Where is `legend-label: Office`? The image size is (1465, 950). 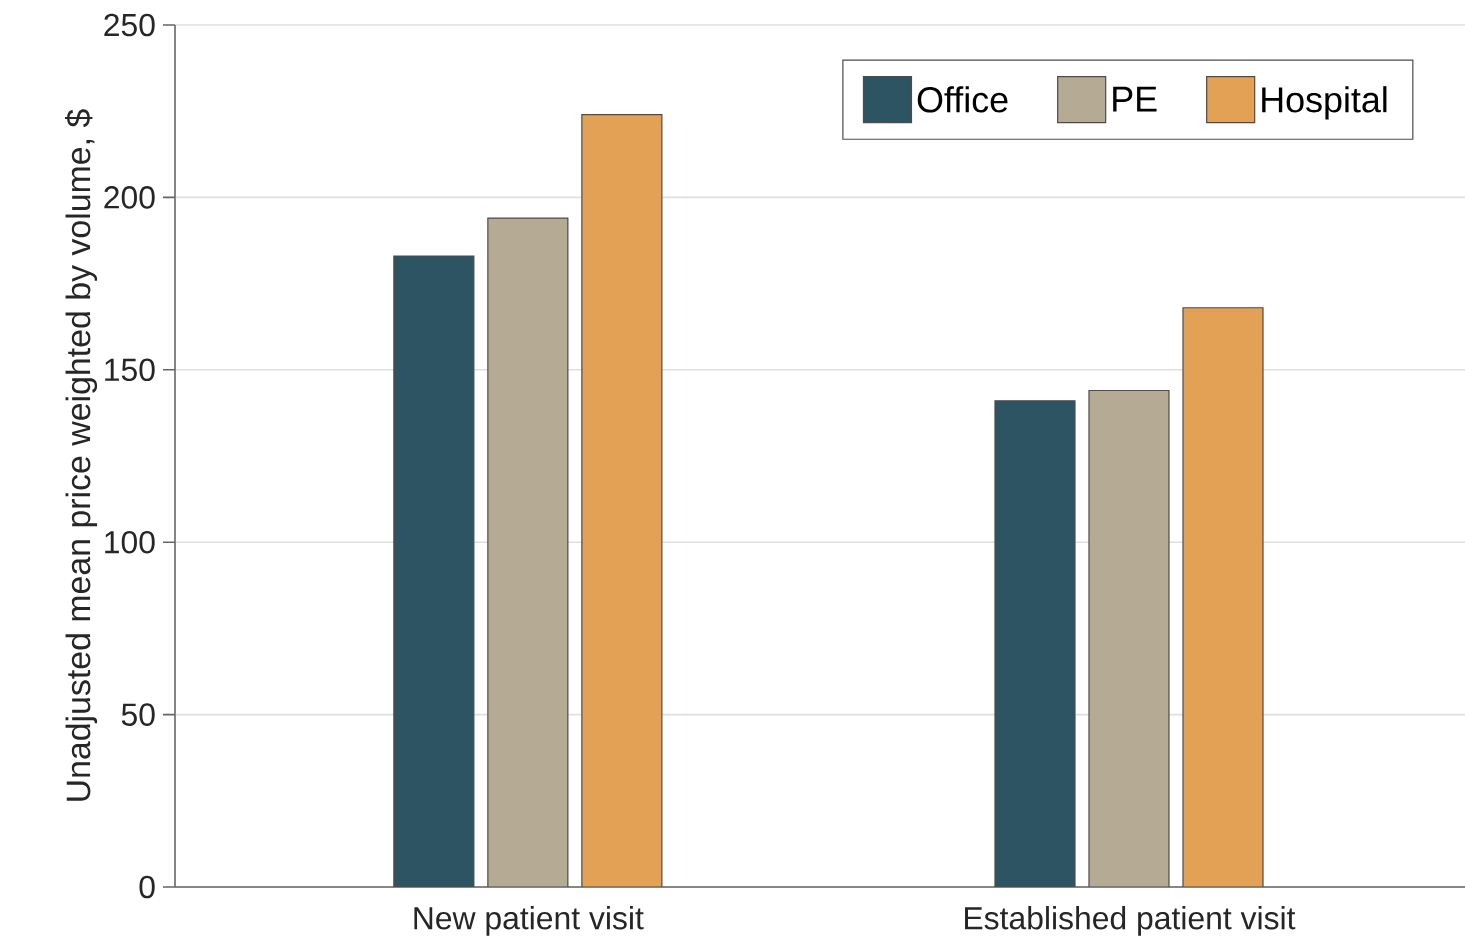 legend-label: Office is located at coordinates (962, 99).